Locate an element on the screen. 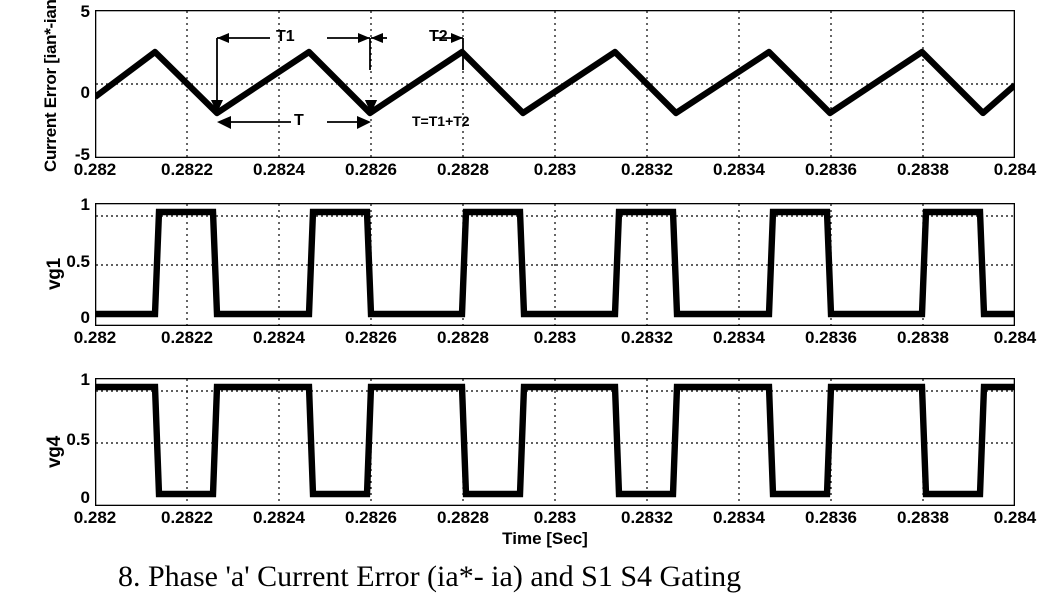 The width and height of the screenshot is (1049, 594). xtick-p3-2: 0.2824 is located at coordinates (279, 517).